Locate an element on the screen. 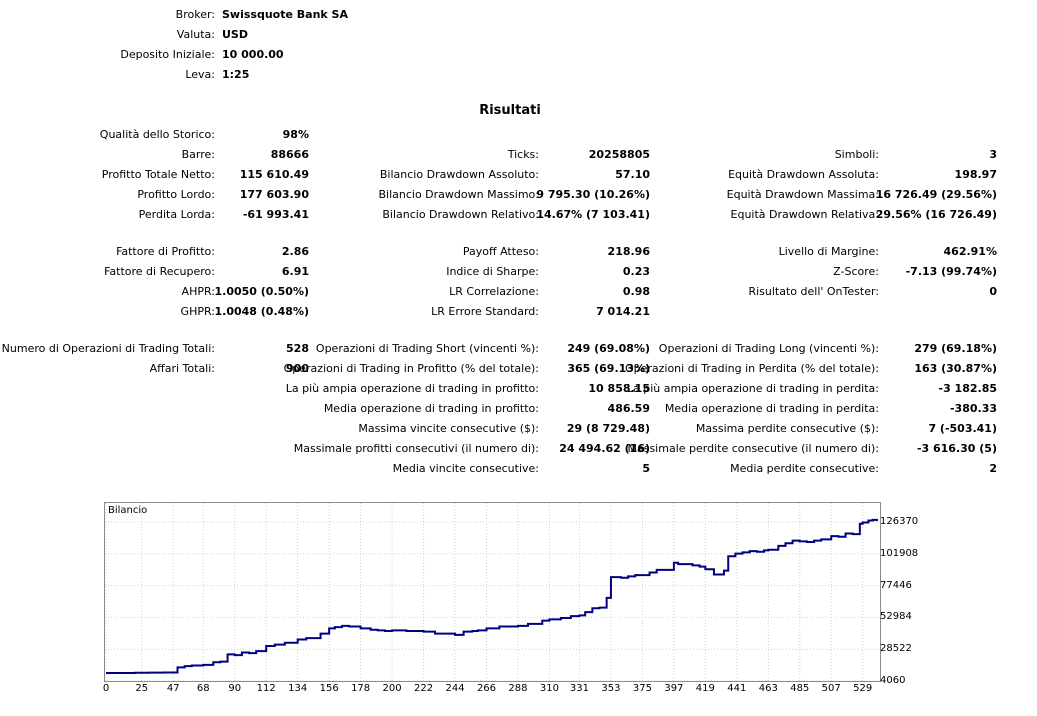 This screenshot has width=1037, height=716. col1-row-10-label: Affari Totali: is located at coordinates (182, 368).